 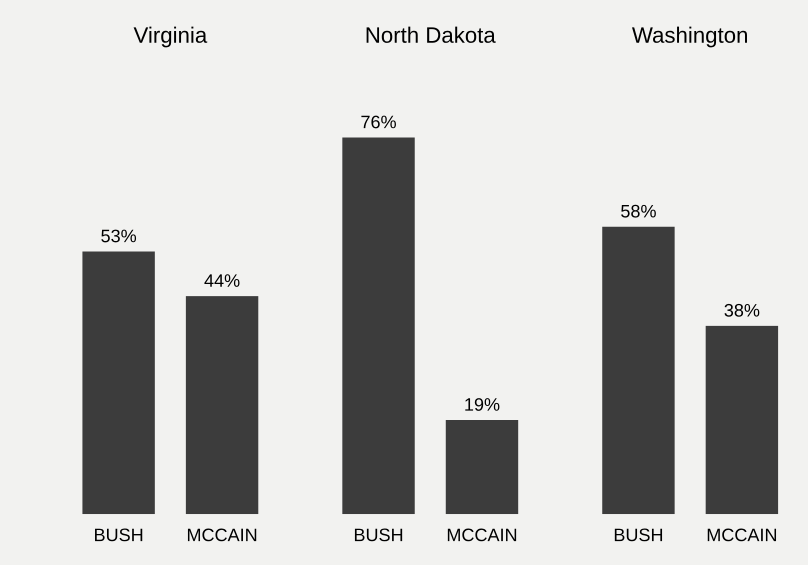 What do you see at coordinates (431, 34) in the screenshot?
I see `chart-title: North Dakota` at bounding box center [431, 34].